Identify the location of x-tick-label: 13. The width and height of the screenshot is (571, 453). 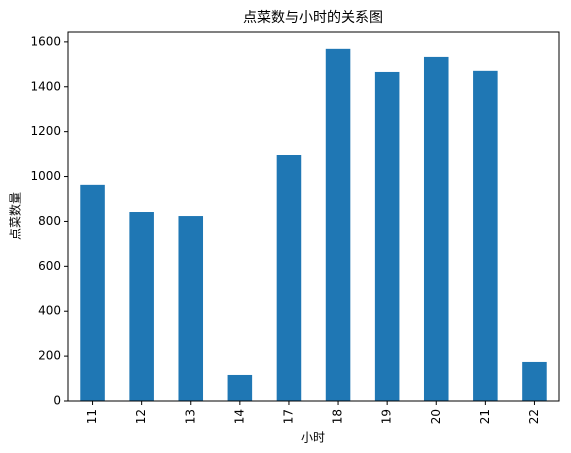
(190, 416).